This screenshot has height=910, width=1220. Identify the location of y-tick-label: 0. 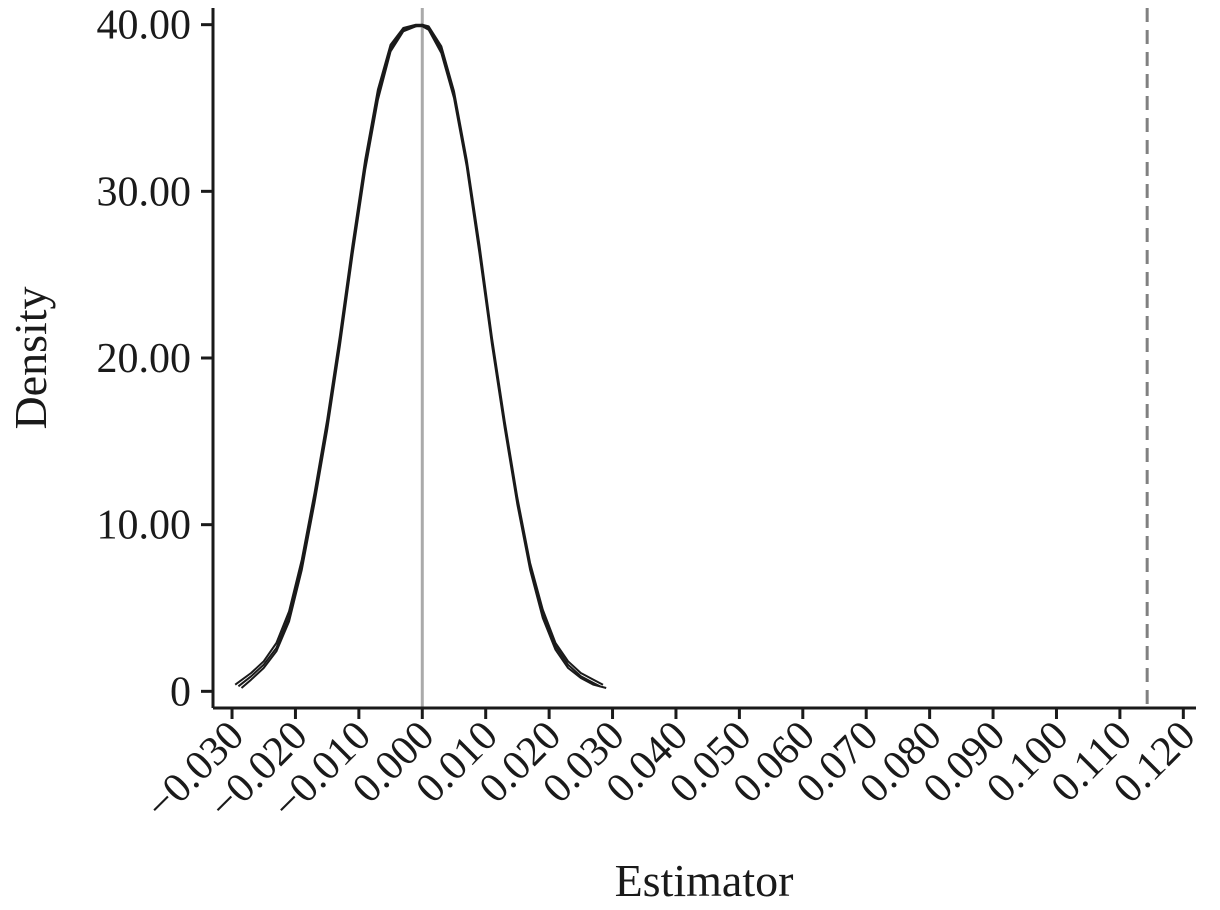
(180, 692).